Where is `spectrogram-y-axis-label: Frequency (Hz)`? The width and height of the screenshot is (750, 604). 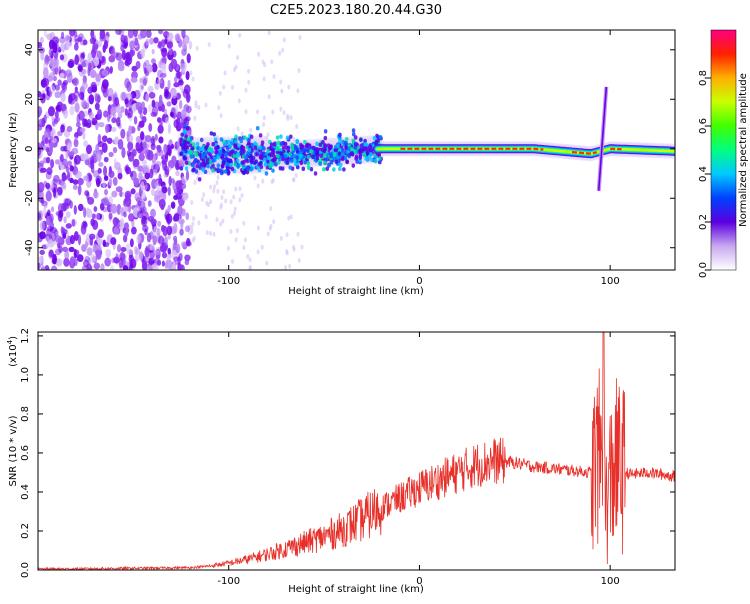 spectrogram-y-axis-label: Frequency (Hz) is located at coordinates (13, 150).